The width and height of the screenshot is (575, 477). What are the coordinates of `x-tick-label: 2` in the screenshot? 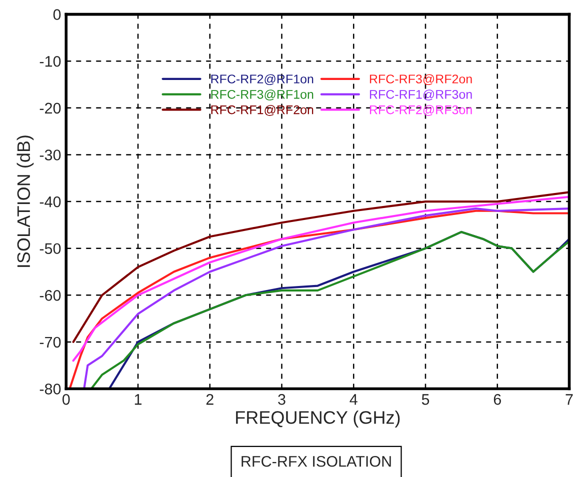 It's located at (210, 399).